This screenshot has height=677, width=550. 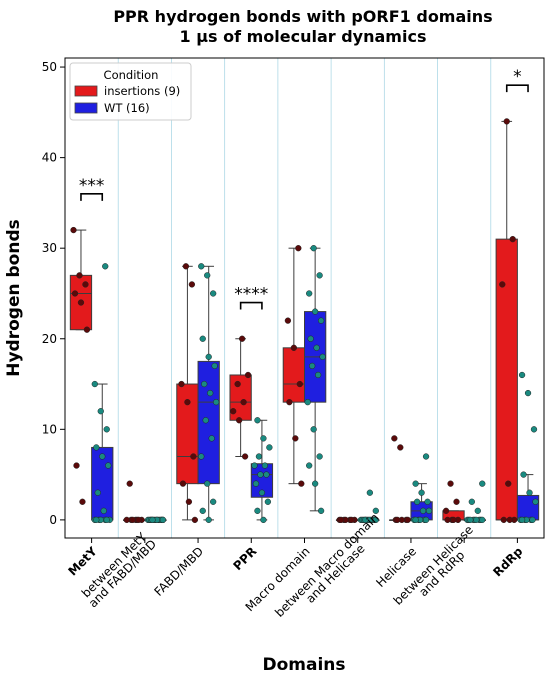 What do you see at coordinates (517, 77) in the screenshot?
I see `significance-label: *` at bounding box center [517, 77].